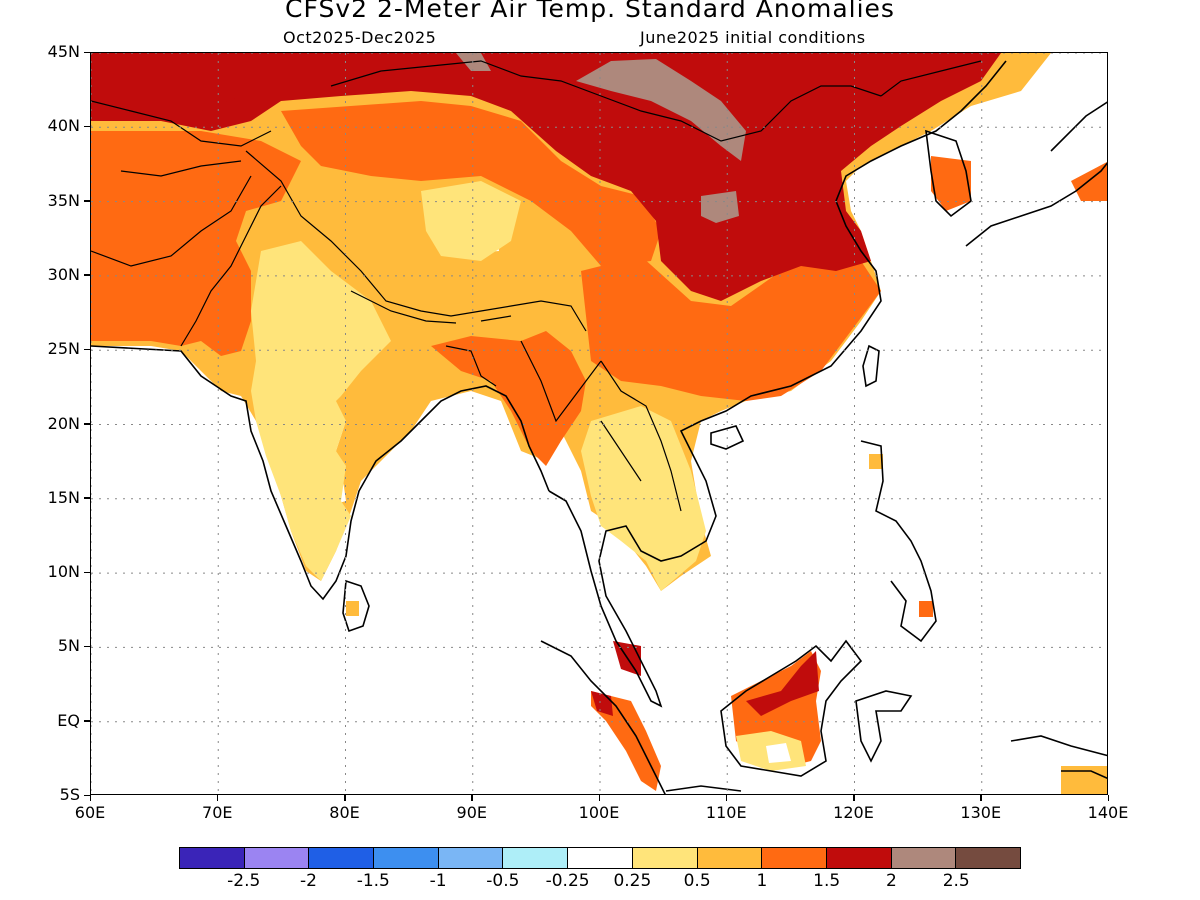  What do you see at coordinates (171, 221) in the screenshot?
I see `border-afghanistan` at bounding box center [171, 221].